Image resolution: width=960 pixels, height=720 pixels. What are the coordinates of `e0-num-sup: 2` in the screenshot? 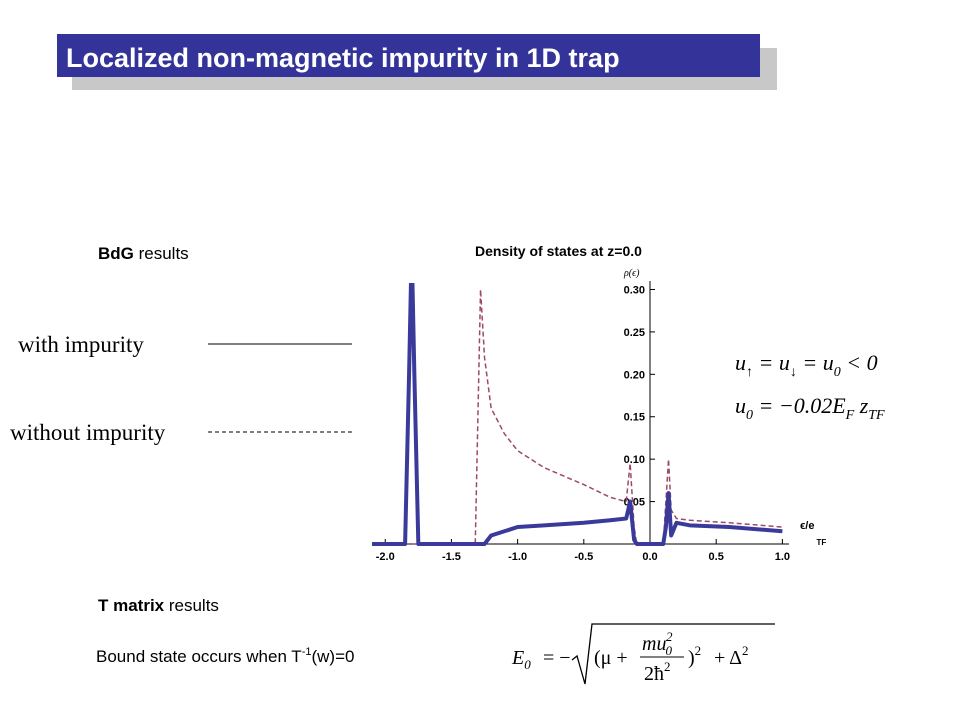 It's located at (669, 636).